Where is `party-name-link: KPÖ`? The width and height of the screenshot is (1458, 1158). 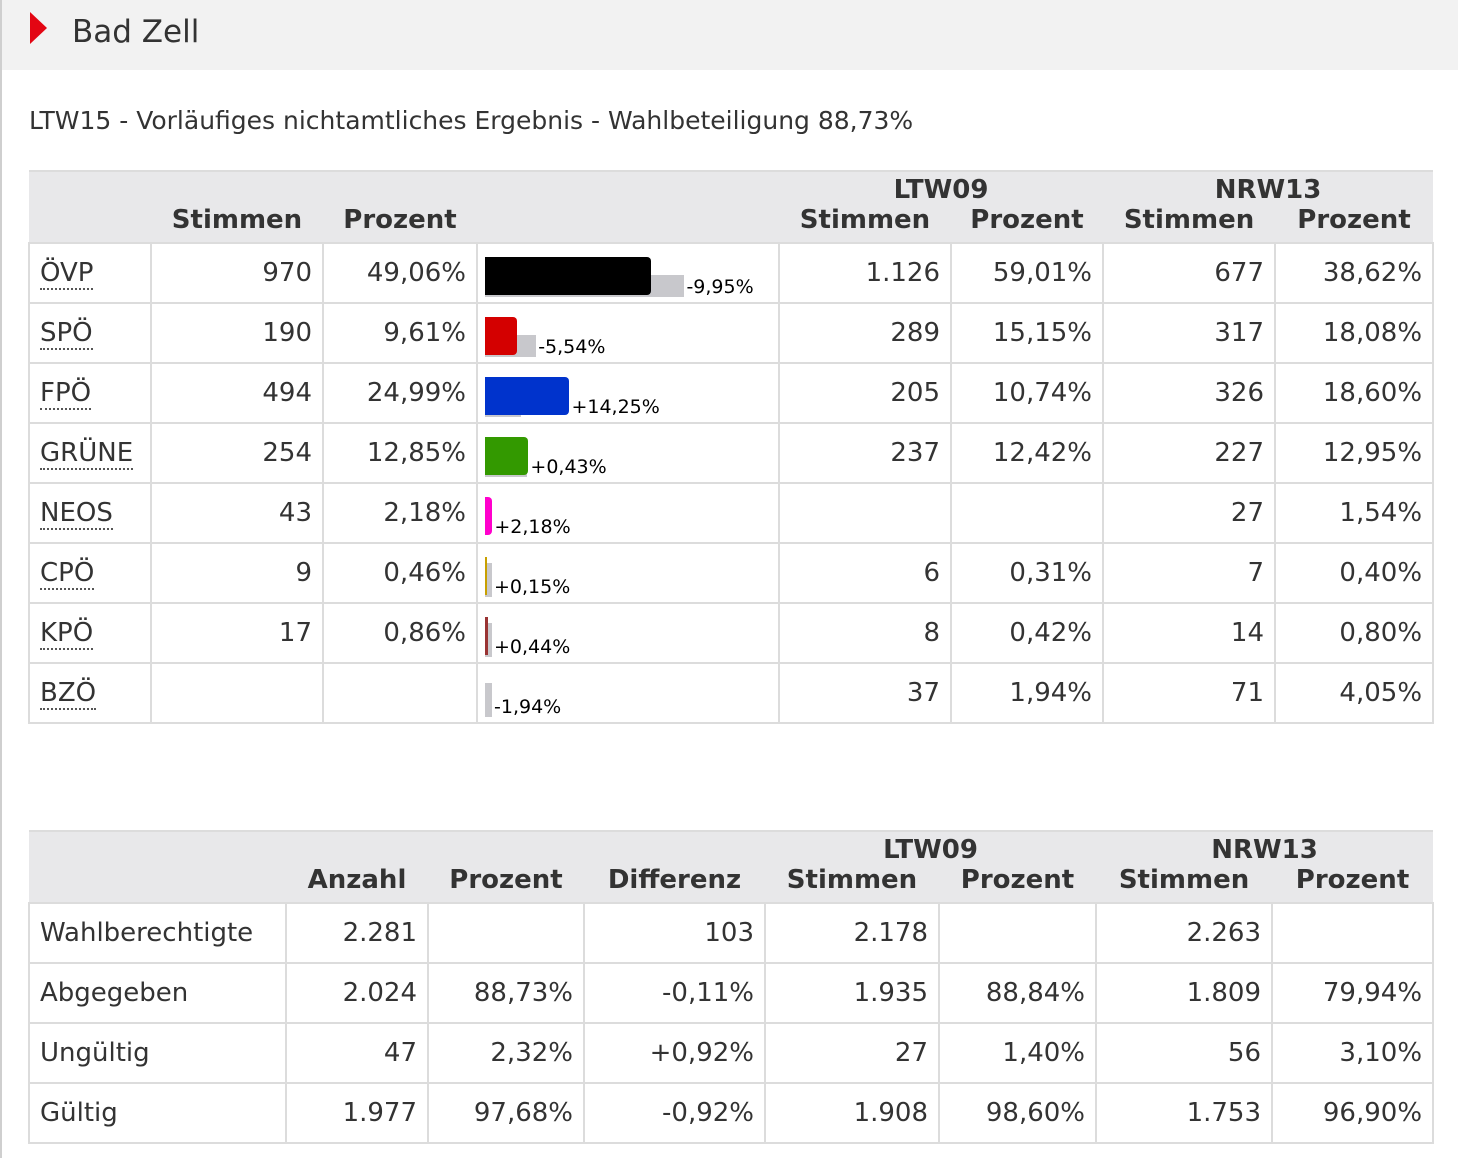
party-name-link: KPÖ is located at coordinates (67, 634).